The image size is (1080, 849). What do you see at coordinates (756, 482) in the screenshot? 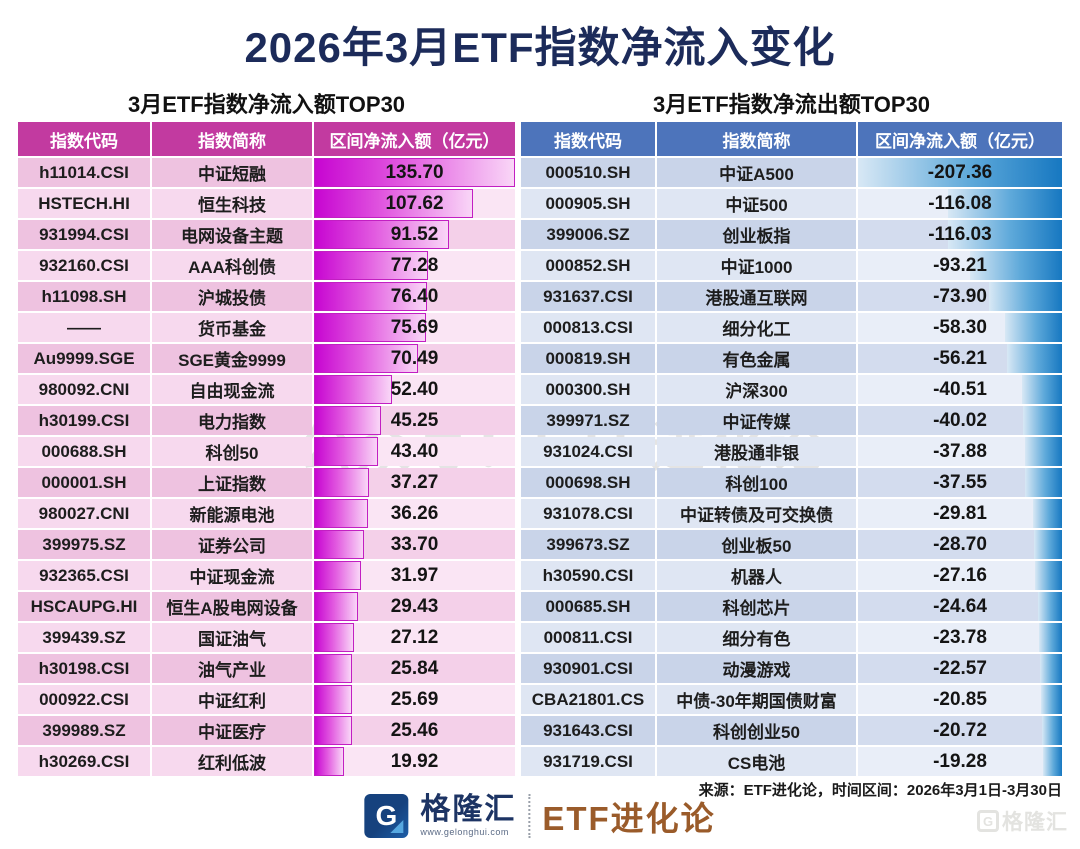
I see `index-name-cell: 科创100` at bounding box center [756, 482].